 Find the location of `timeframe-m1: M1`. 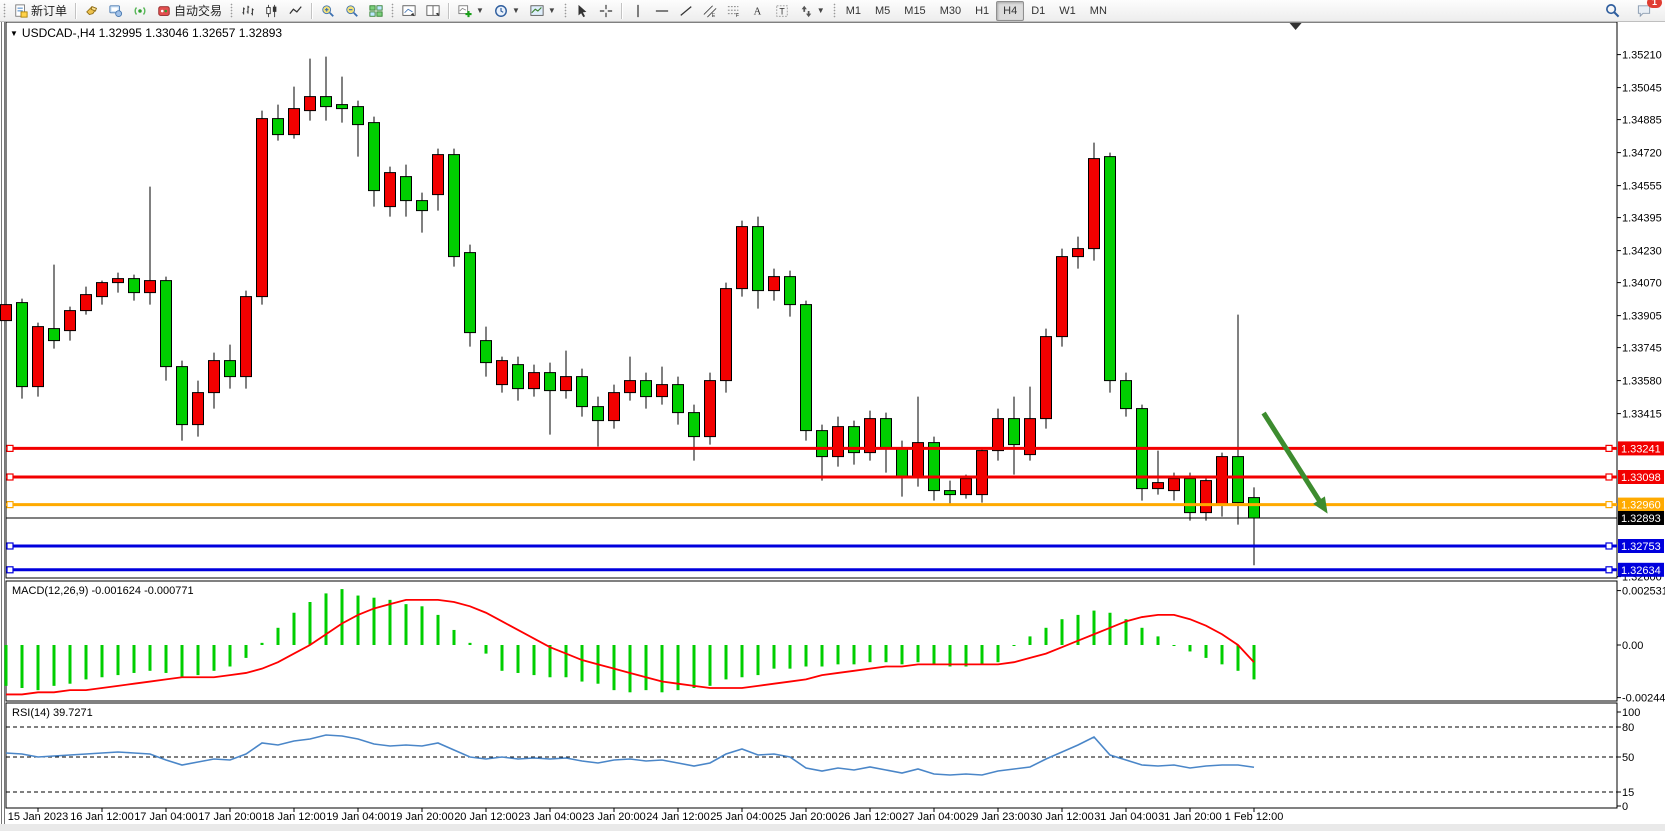

timeframe-m1: M1 is located at coordinates (853, 10).